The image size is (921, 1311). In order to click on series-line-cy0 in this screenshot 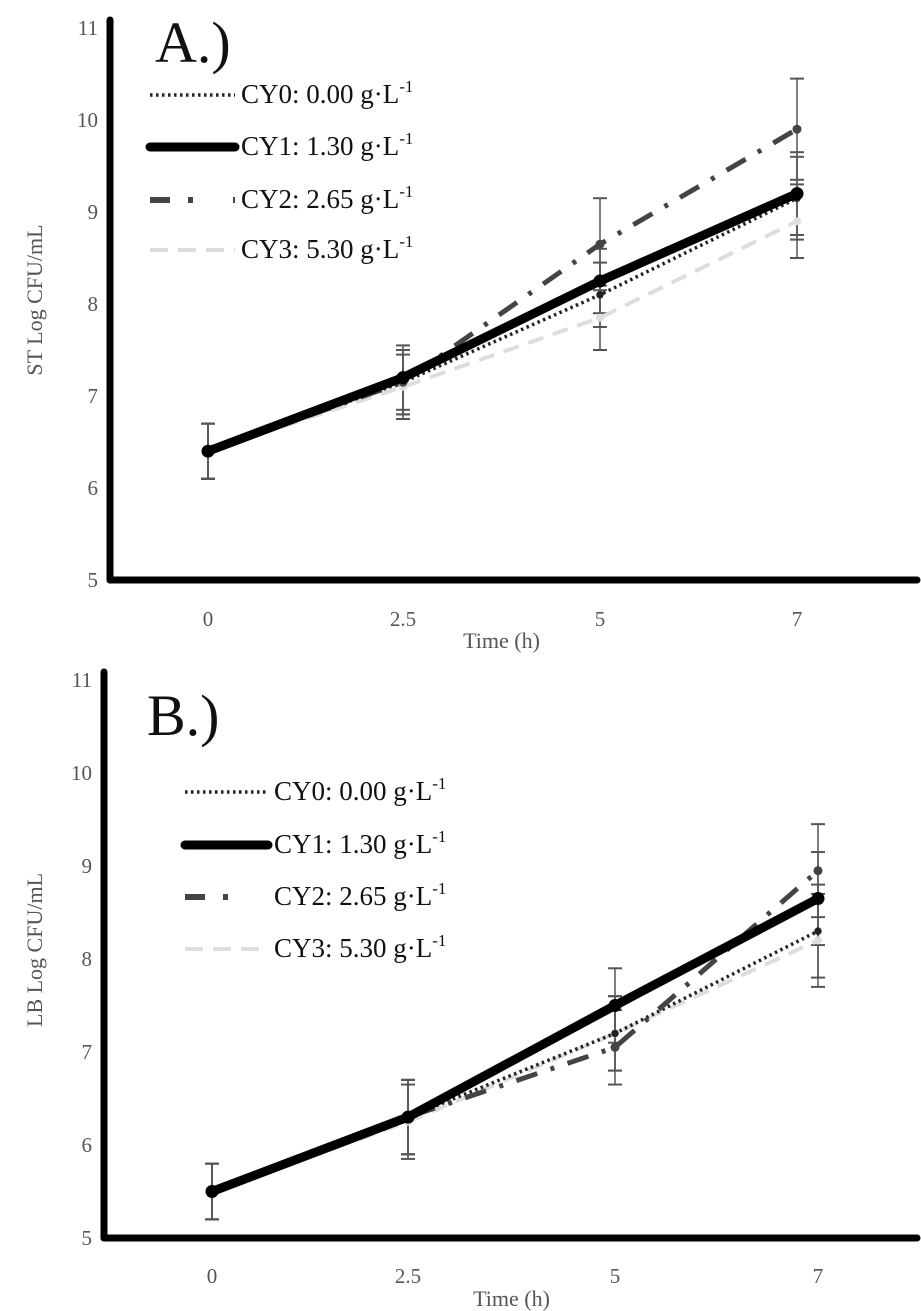, I will do `click(515, 1061)`.